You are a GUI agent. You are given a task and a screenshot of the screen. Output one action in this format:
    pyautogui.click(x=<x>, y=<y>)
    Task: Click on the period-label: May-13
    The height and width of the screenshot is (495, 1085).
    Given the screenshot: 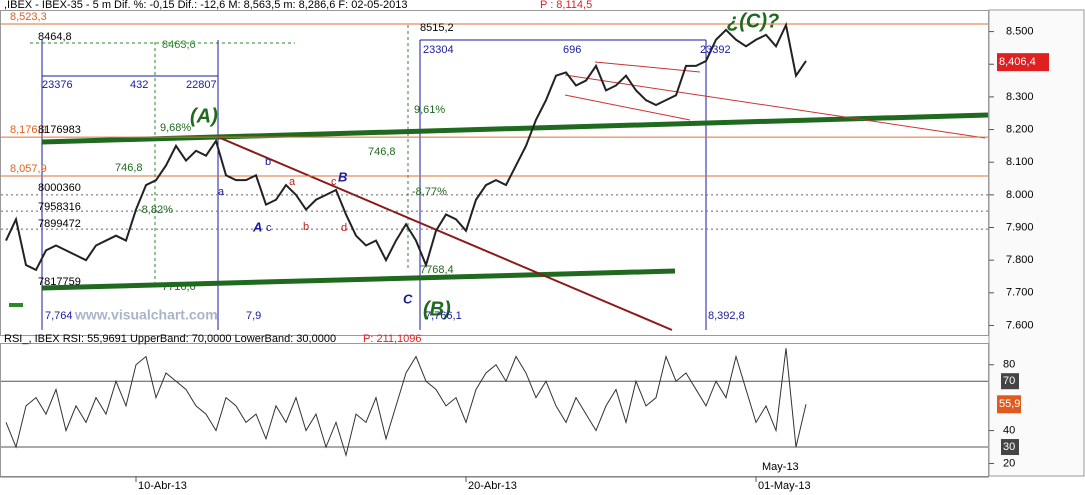 What is the action you would take?
    pyautogui.click(x=780, y=467)
    